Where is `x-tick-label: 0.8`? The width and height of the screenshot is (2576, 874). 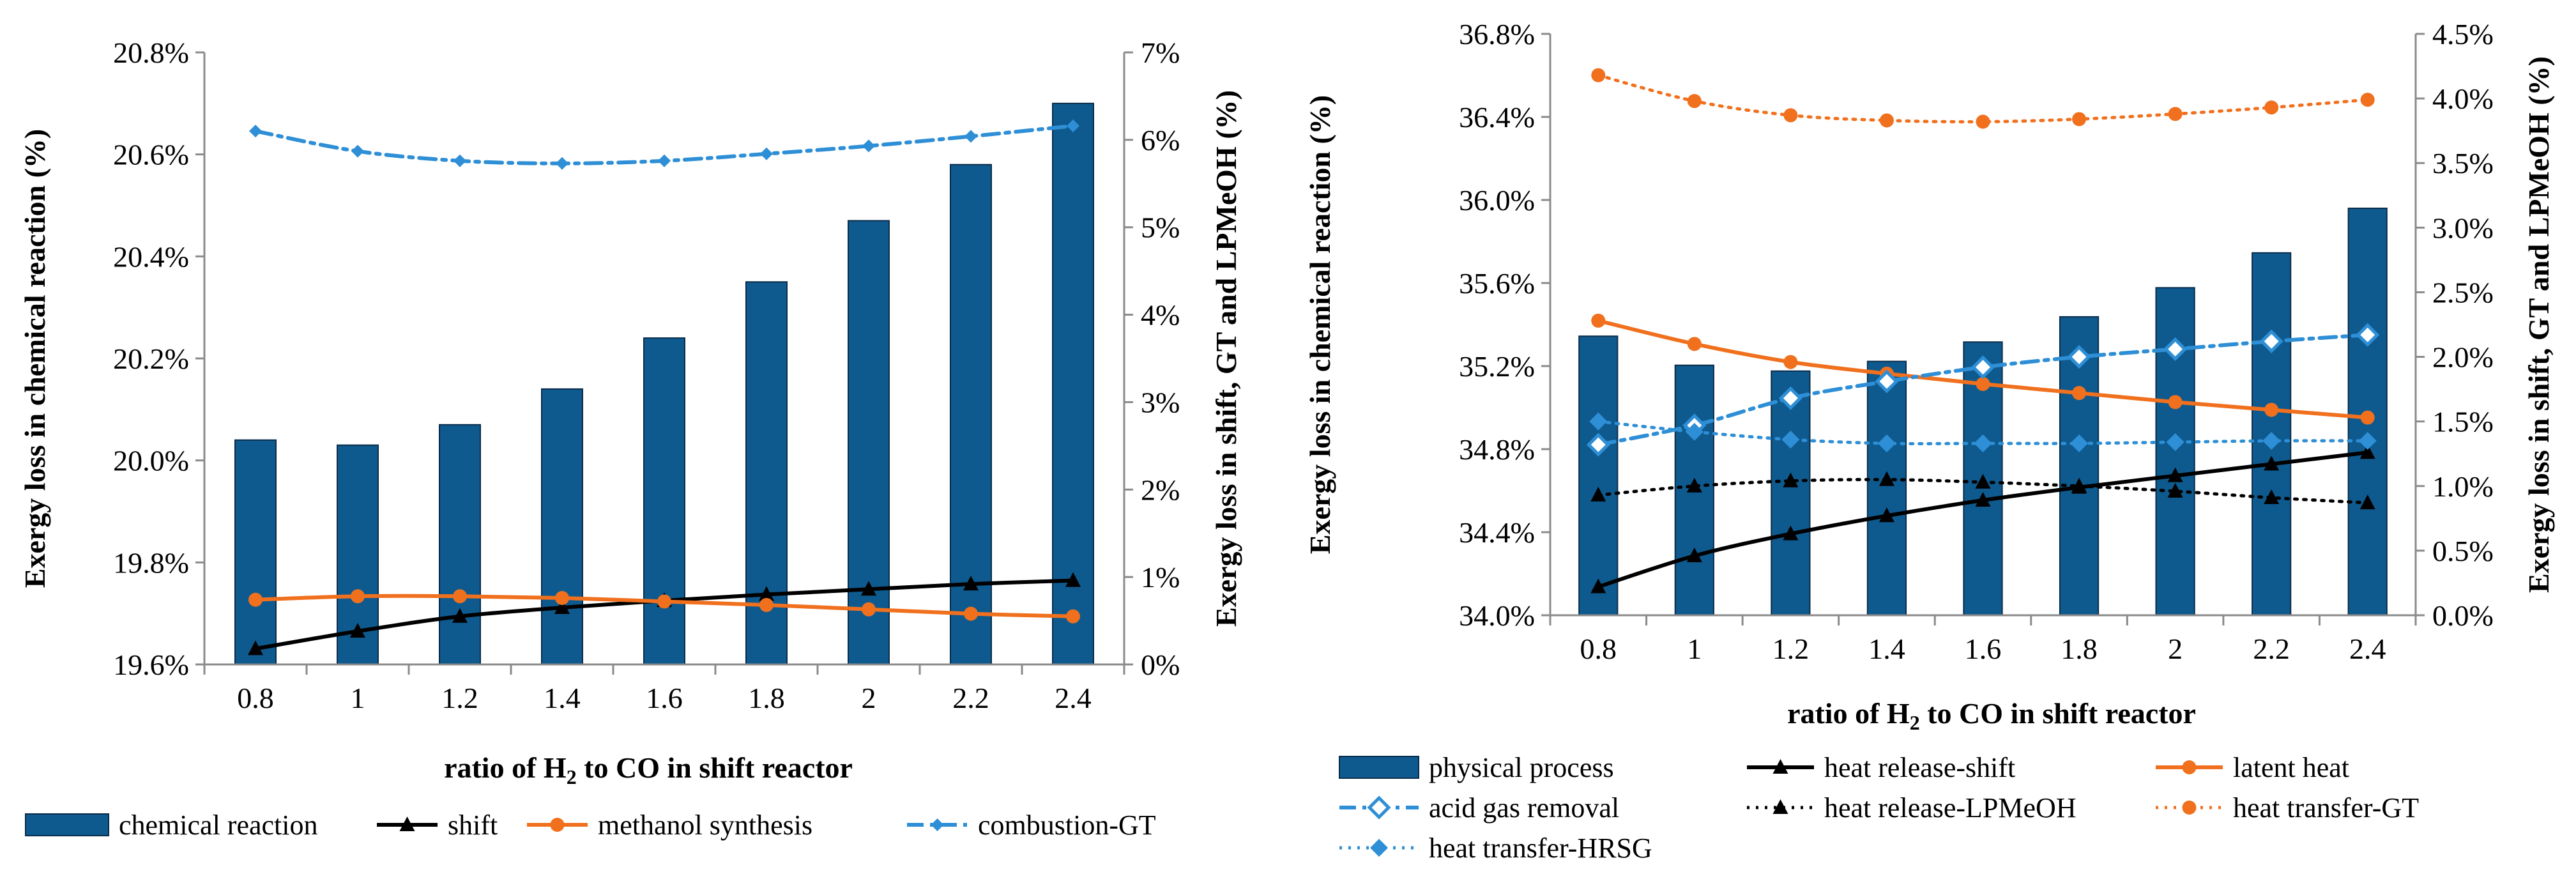 x-tick-label: 0.8 is located at coordinates (1599, 648).